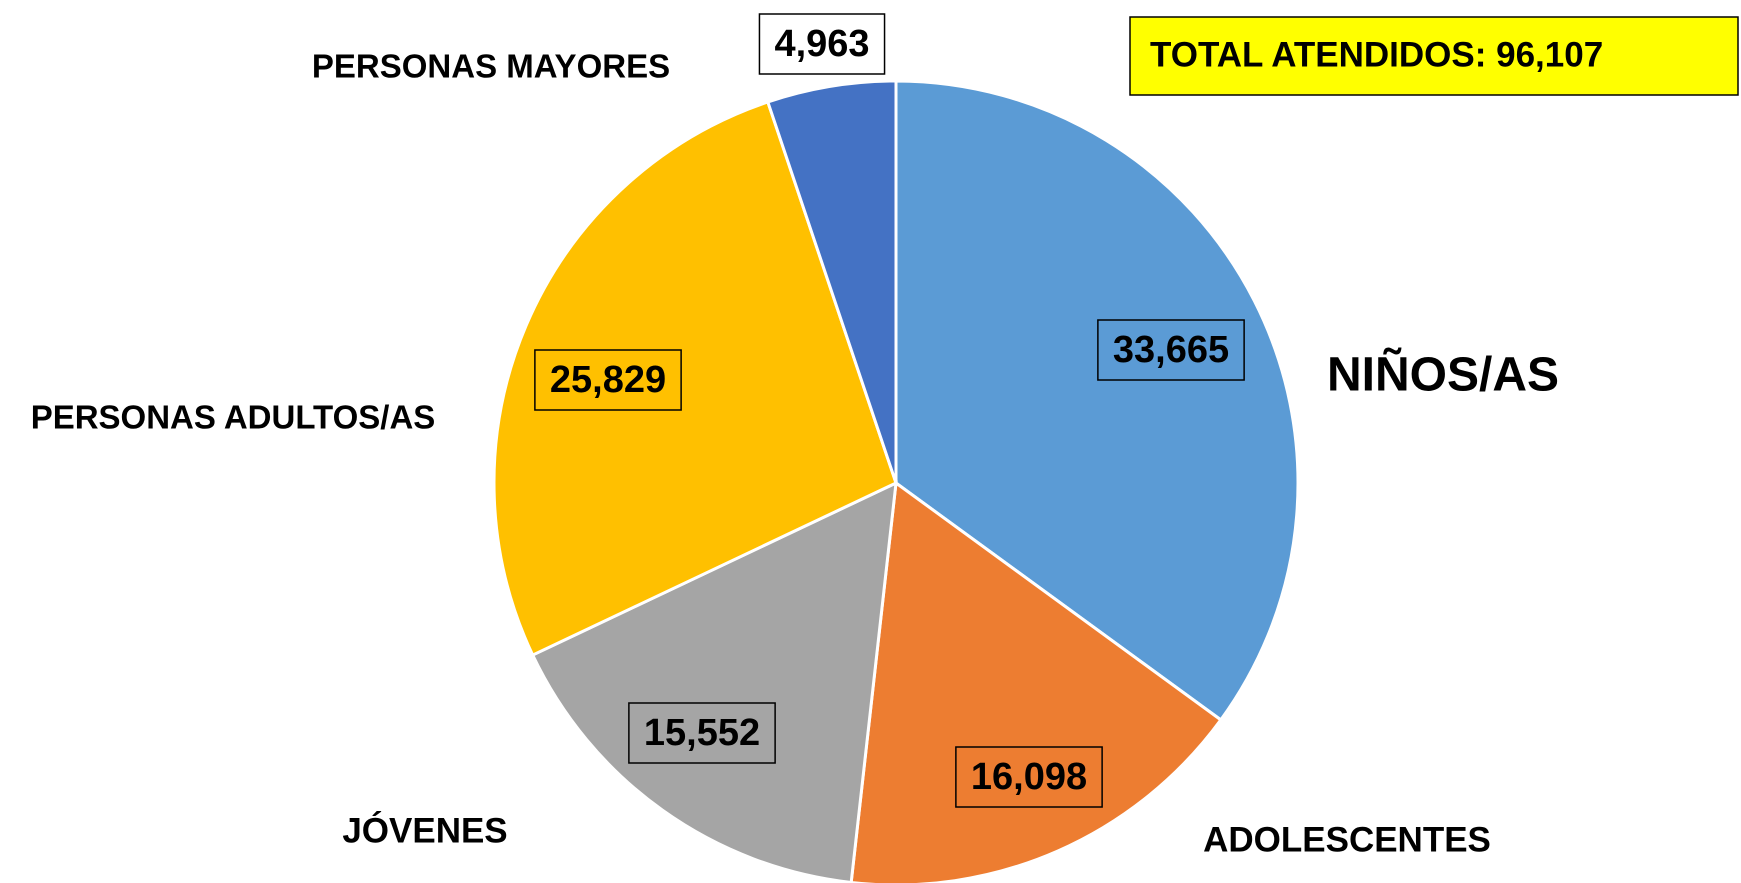  I want to click on value-label: 33,665, so click(1171, 350).